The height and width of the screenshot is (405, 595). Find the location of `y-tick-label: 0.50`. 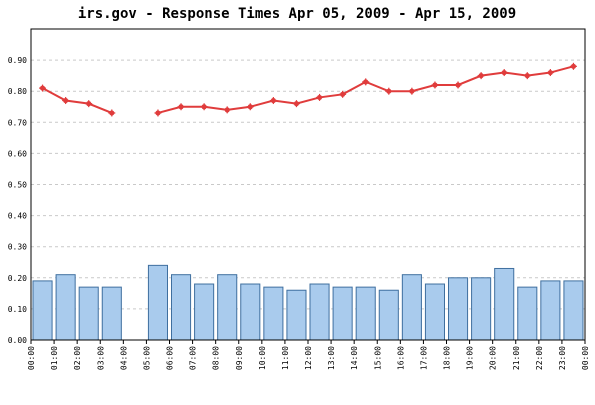

y-tick-label: 0.50 is located at coordinates (17, 185).